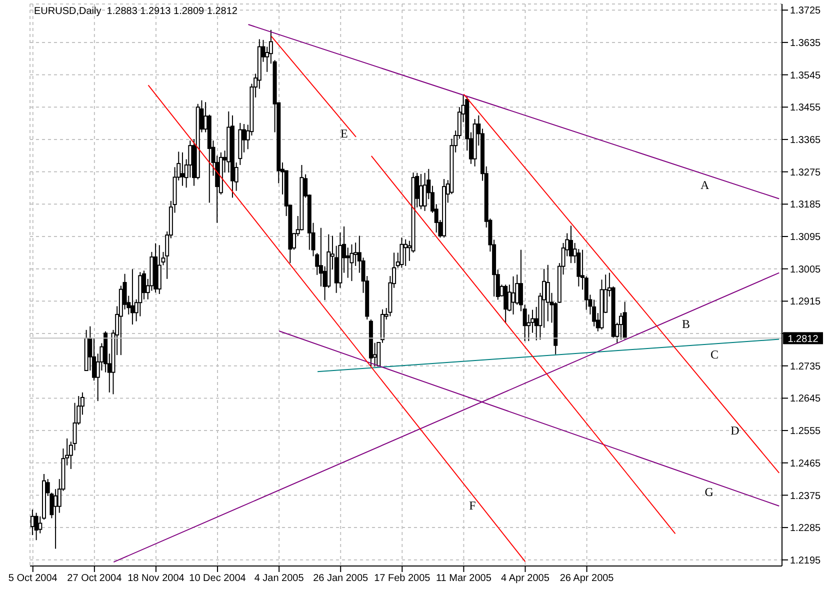 The height and width of the screenshot is (600, 825). I want to click on x-tick-label: 4 Apr 2005, so click(525, 578).